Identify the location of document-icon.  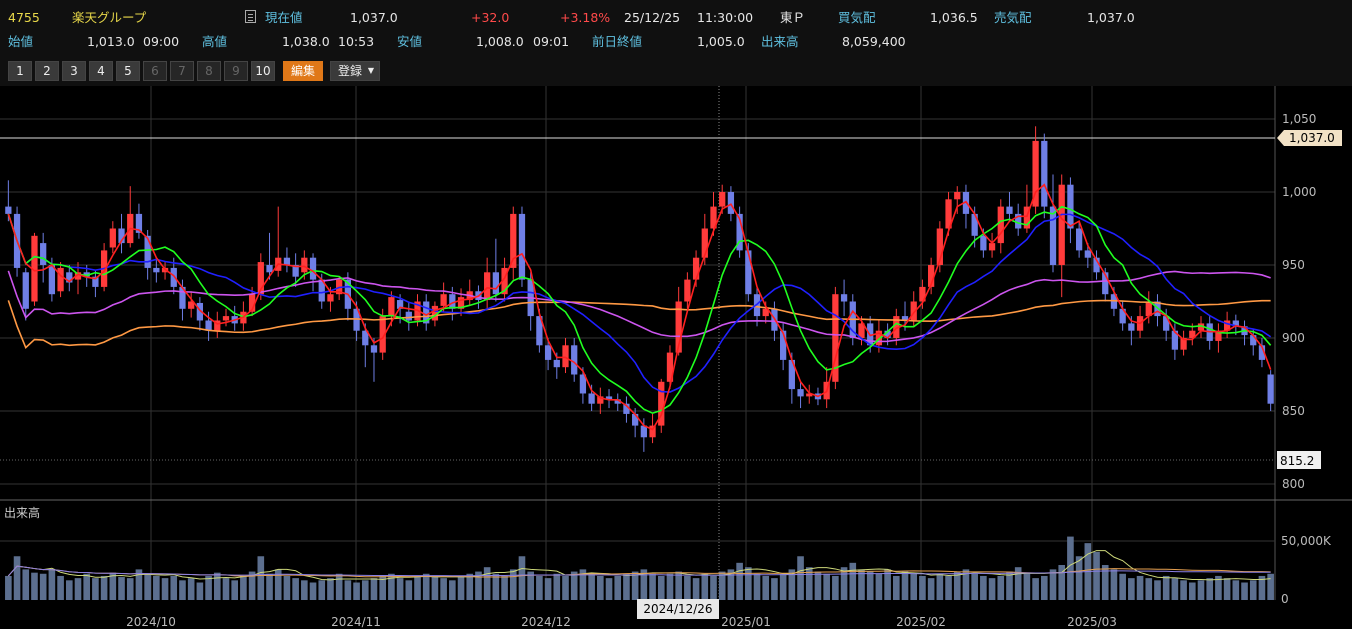
(250, 16).